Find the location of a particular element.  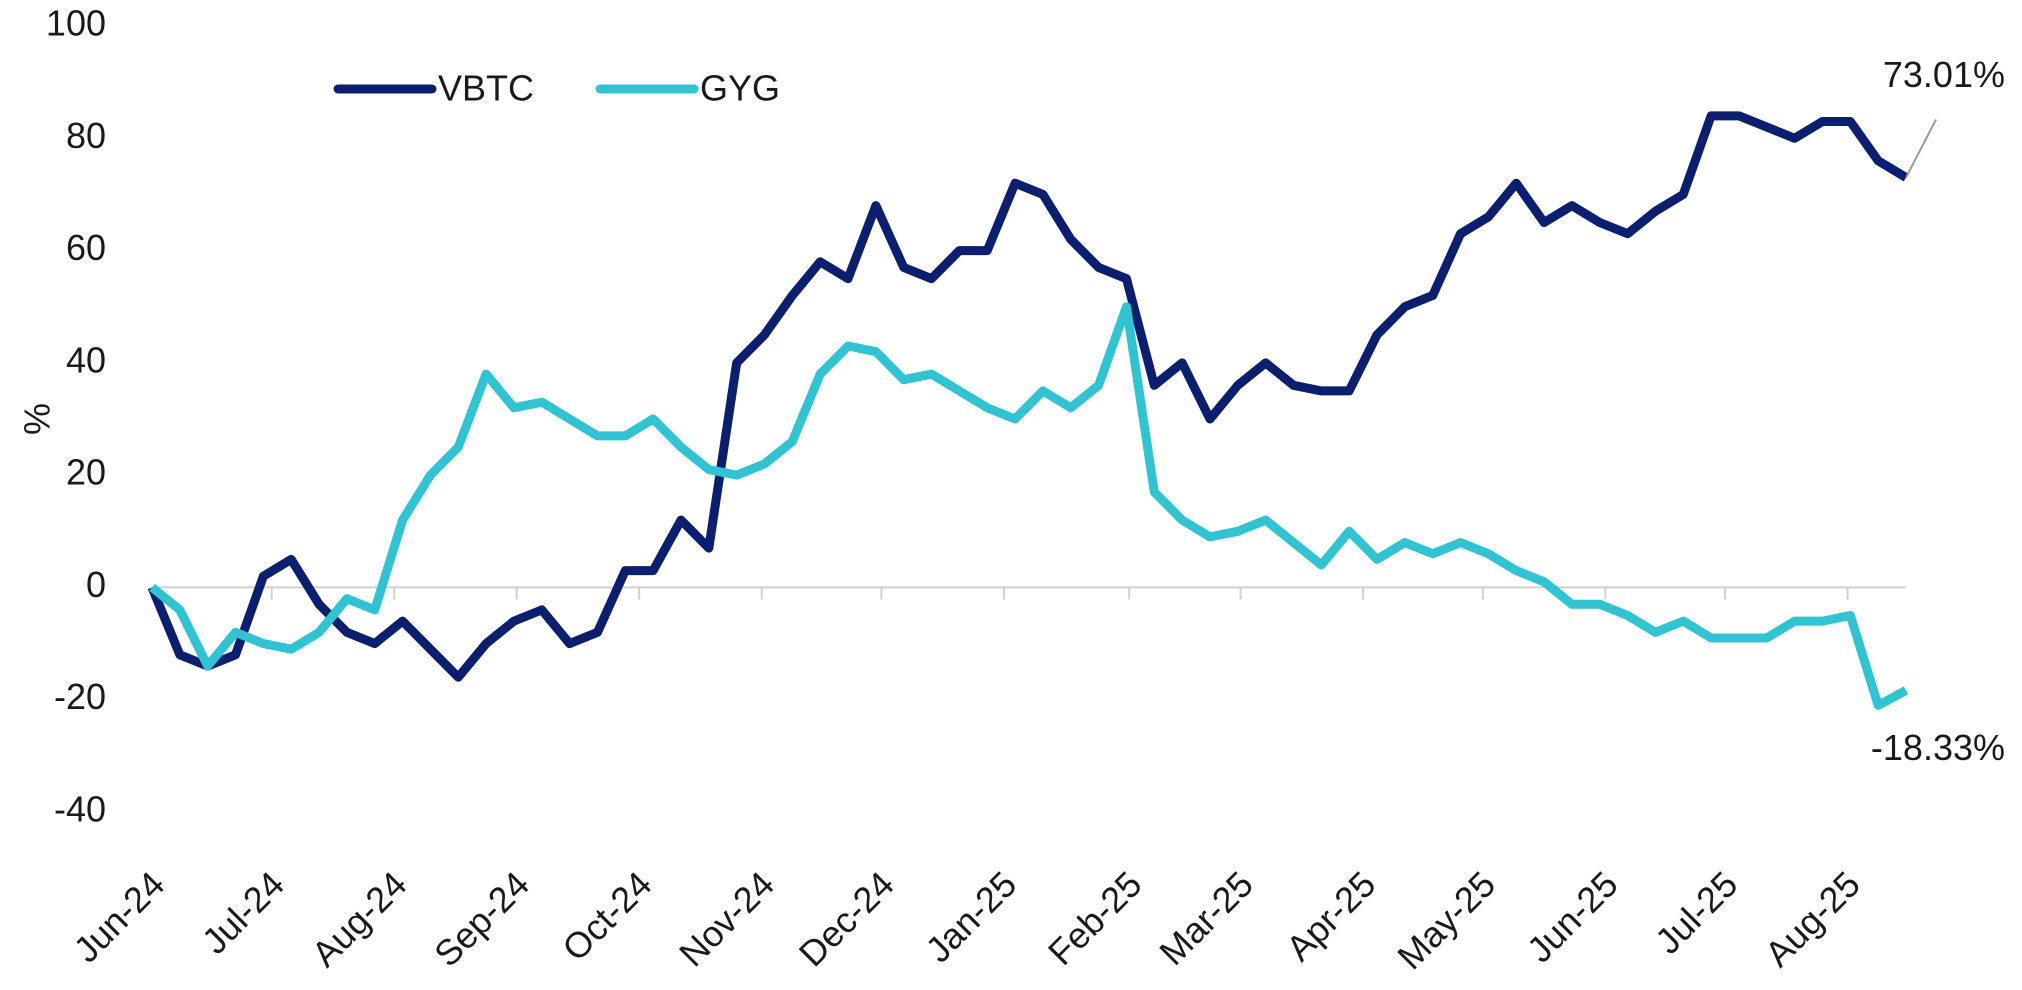

x-tick-label: Oct-24 is located at coordinates (606, 915).